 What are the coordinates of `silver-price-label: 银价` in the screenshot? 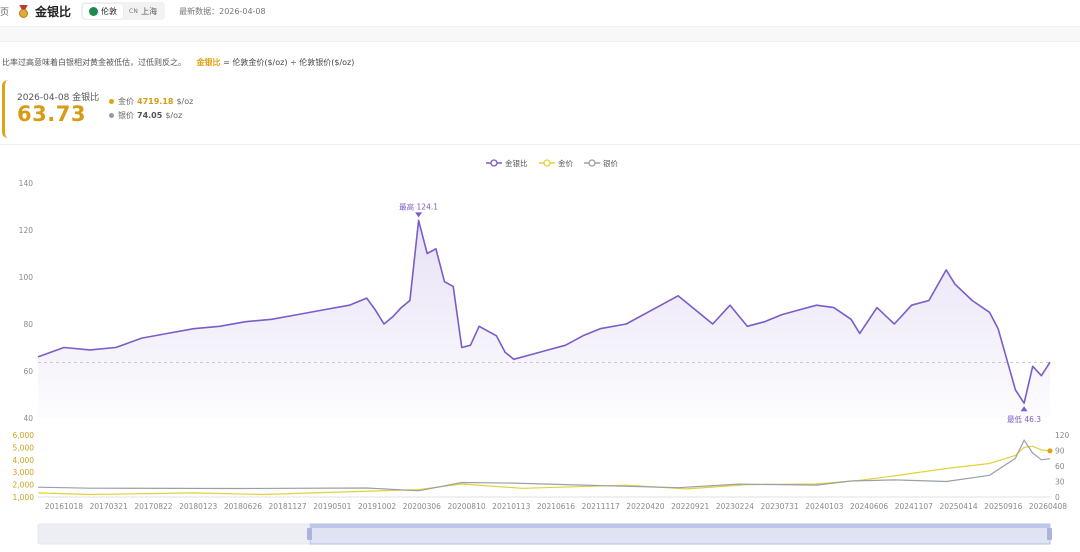 It's located at (126, 115).